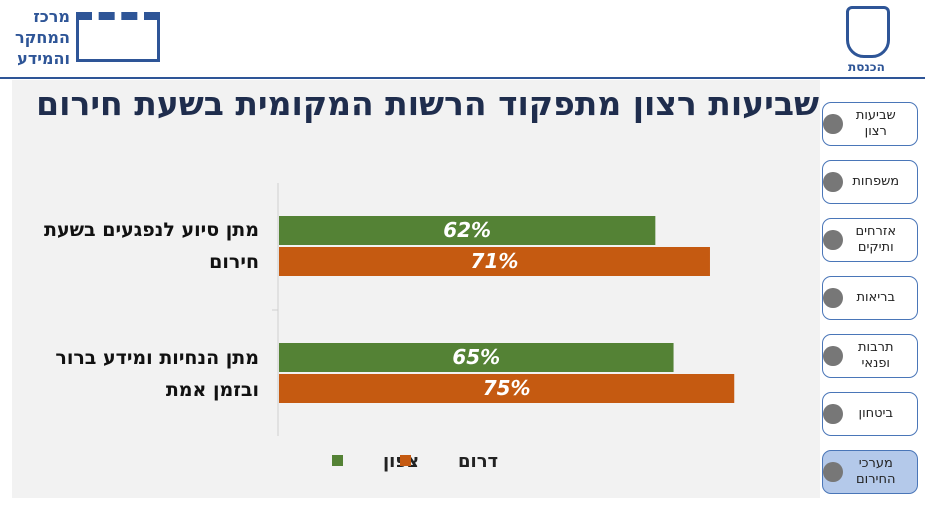 This screenshot has width=925, height=516. I want to click on category-label: מתן סיוע לנפגעים בשעת חירום, so click(151, 246).